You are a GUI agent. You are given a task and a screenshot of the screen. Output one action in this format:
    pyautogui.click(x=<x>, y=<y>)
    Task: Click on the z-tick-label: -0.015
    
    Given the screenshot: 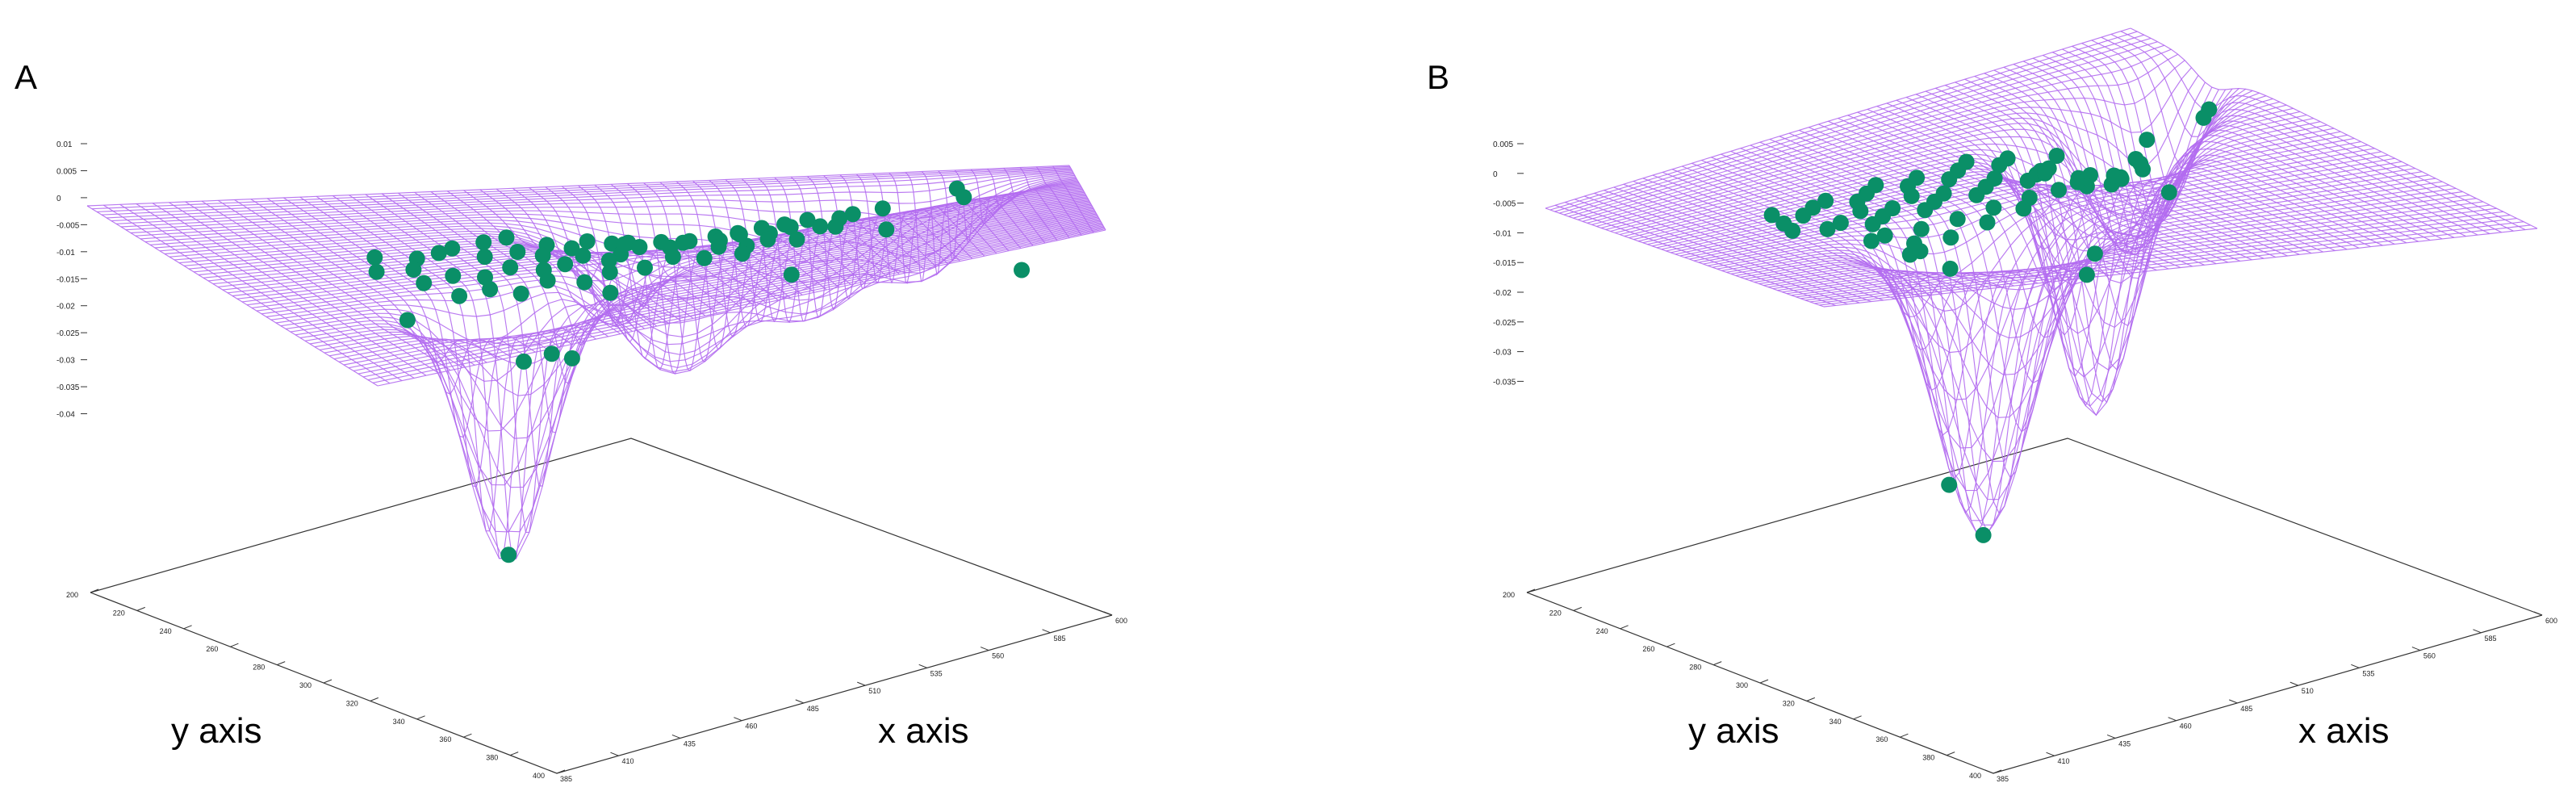 What is the action you would take?
    pyautogui.click(x=68, y=280)
    